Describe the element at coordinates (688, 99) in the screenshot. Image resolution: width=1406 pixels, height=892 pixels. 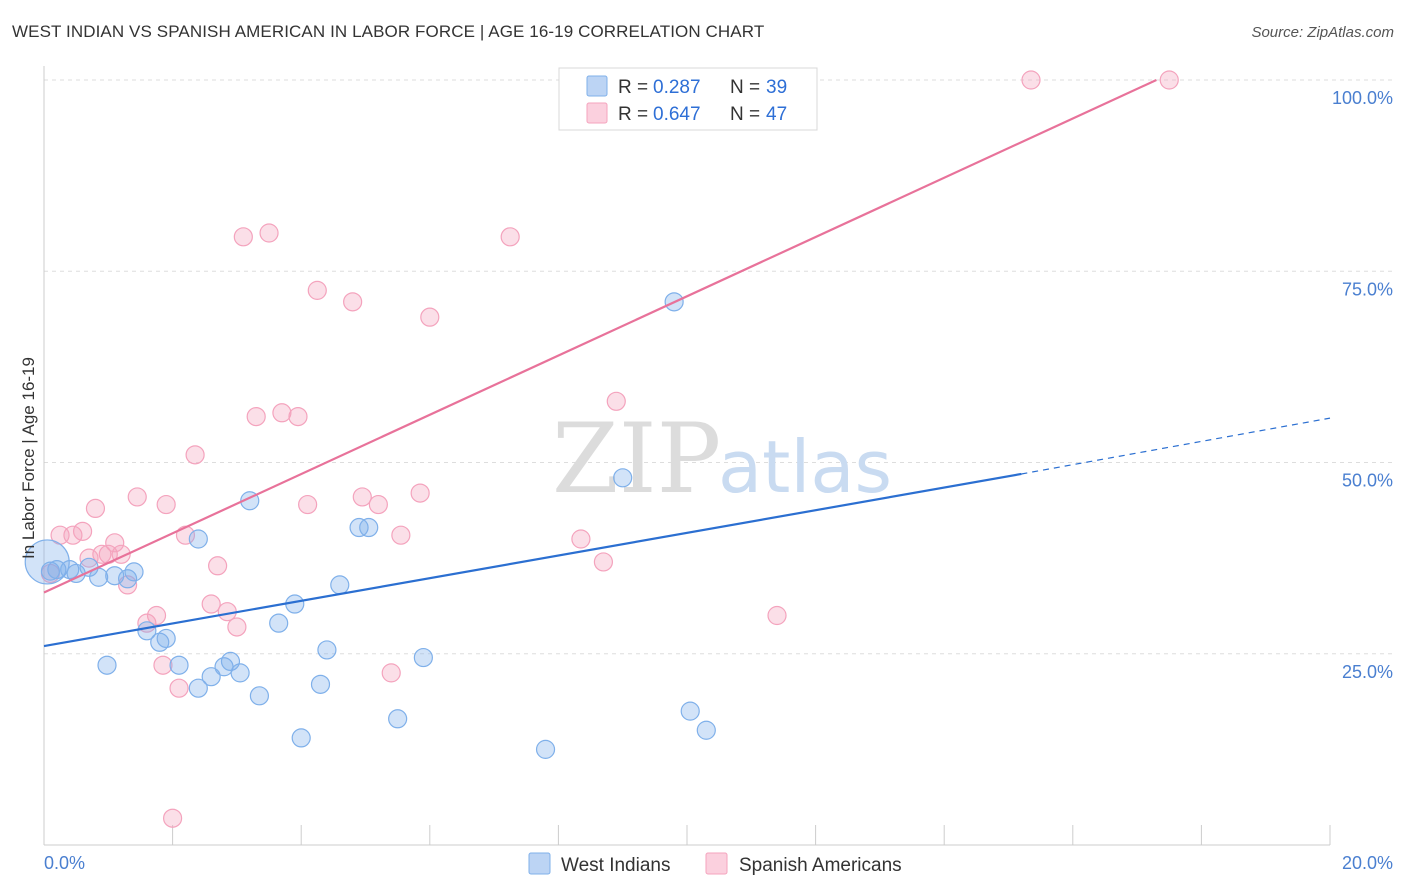
I see `correlation-legend: R = 0.287 N = 39 R = 0.647 N = 47` at that location.